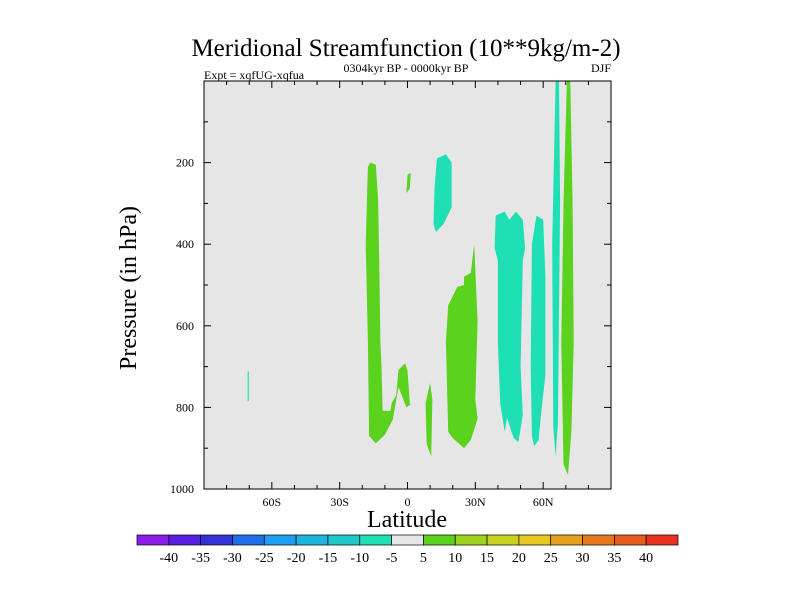 The height and width of the screenshot is (600, 800). I want to click on colorbar: -40 -35 -30 -25 -20 -15 -10 -5 5 10 15 20 25 30 35 40, so click(407, 550).